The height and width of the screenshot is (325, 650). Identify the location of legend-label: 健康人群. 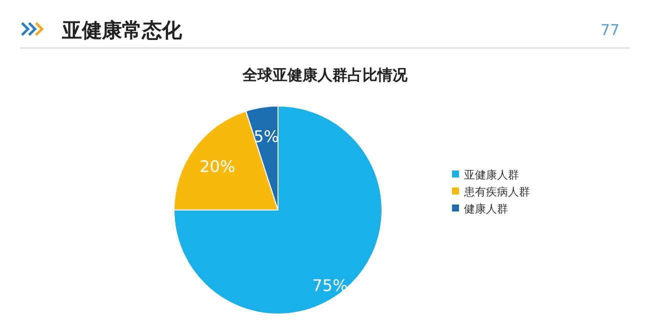
(486, 209).